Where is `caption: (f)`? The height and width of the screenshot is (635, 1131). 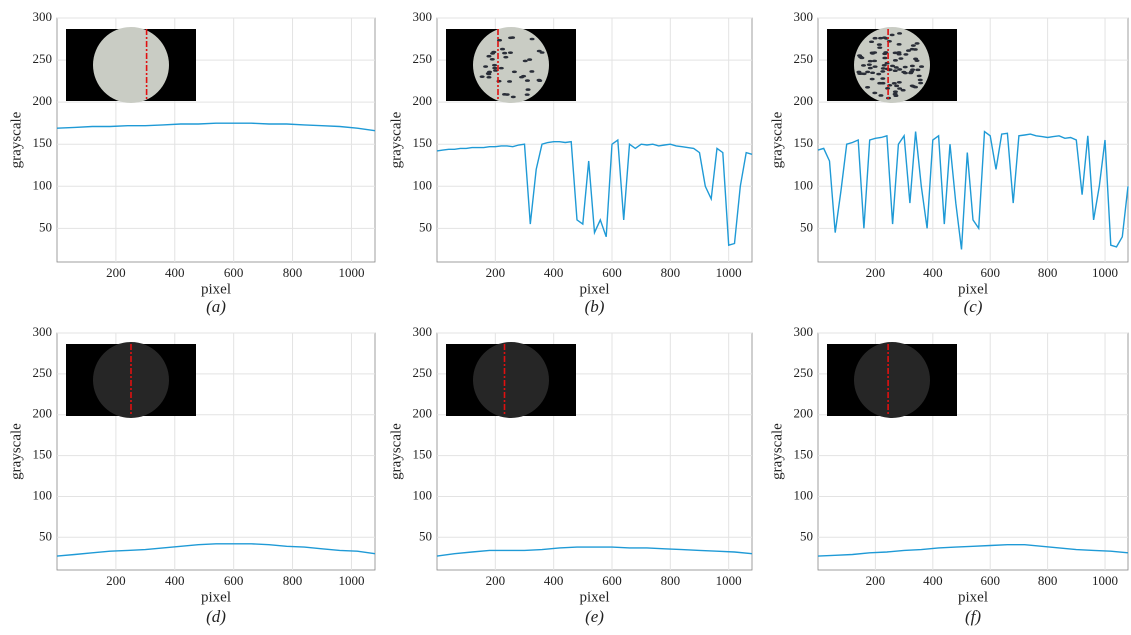 caption: (f) is located at coordinates (973, 616).